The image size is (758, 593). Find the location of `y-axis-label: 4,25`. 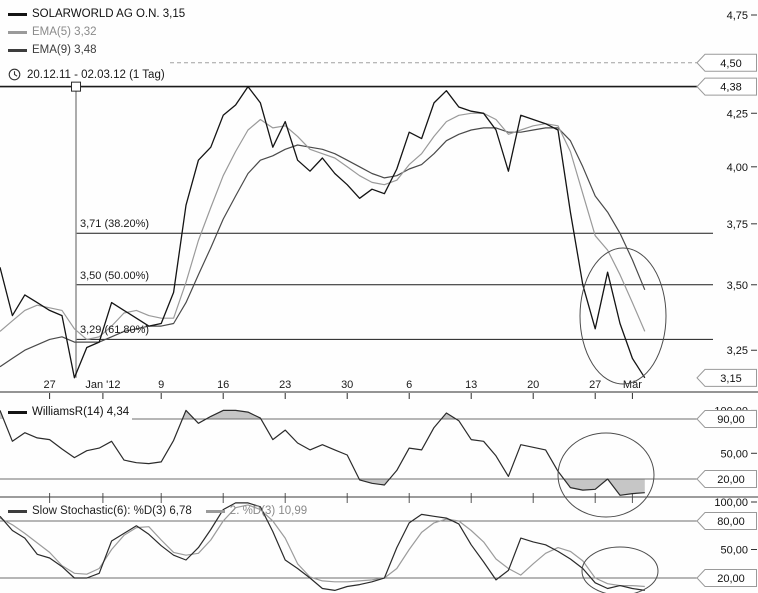

y-axis-label: 4,25 is located at coordinates (737, 114).